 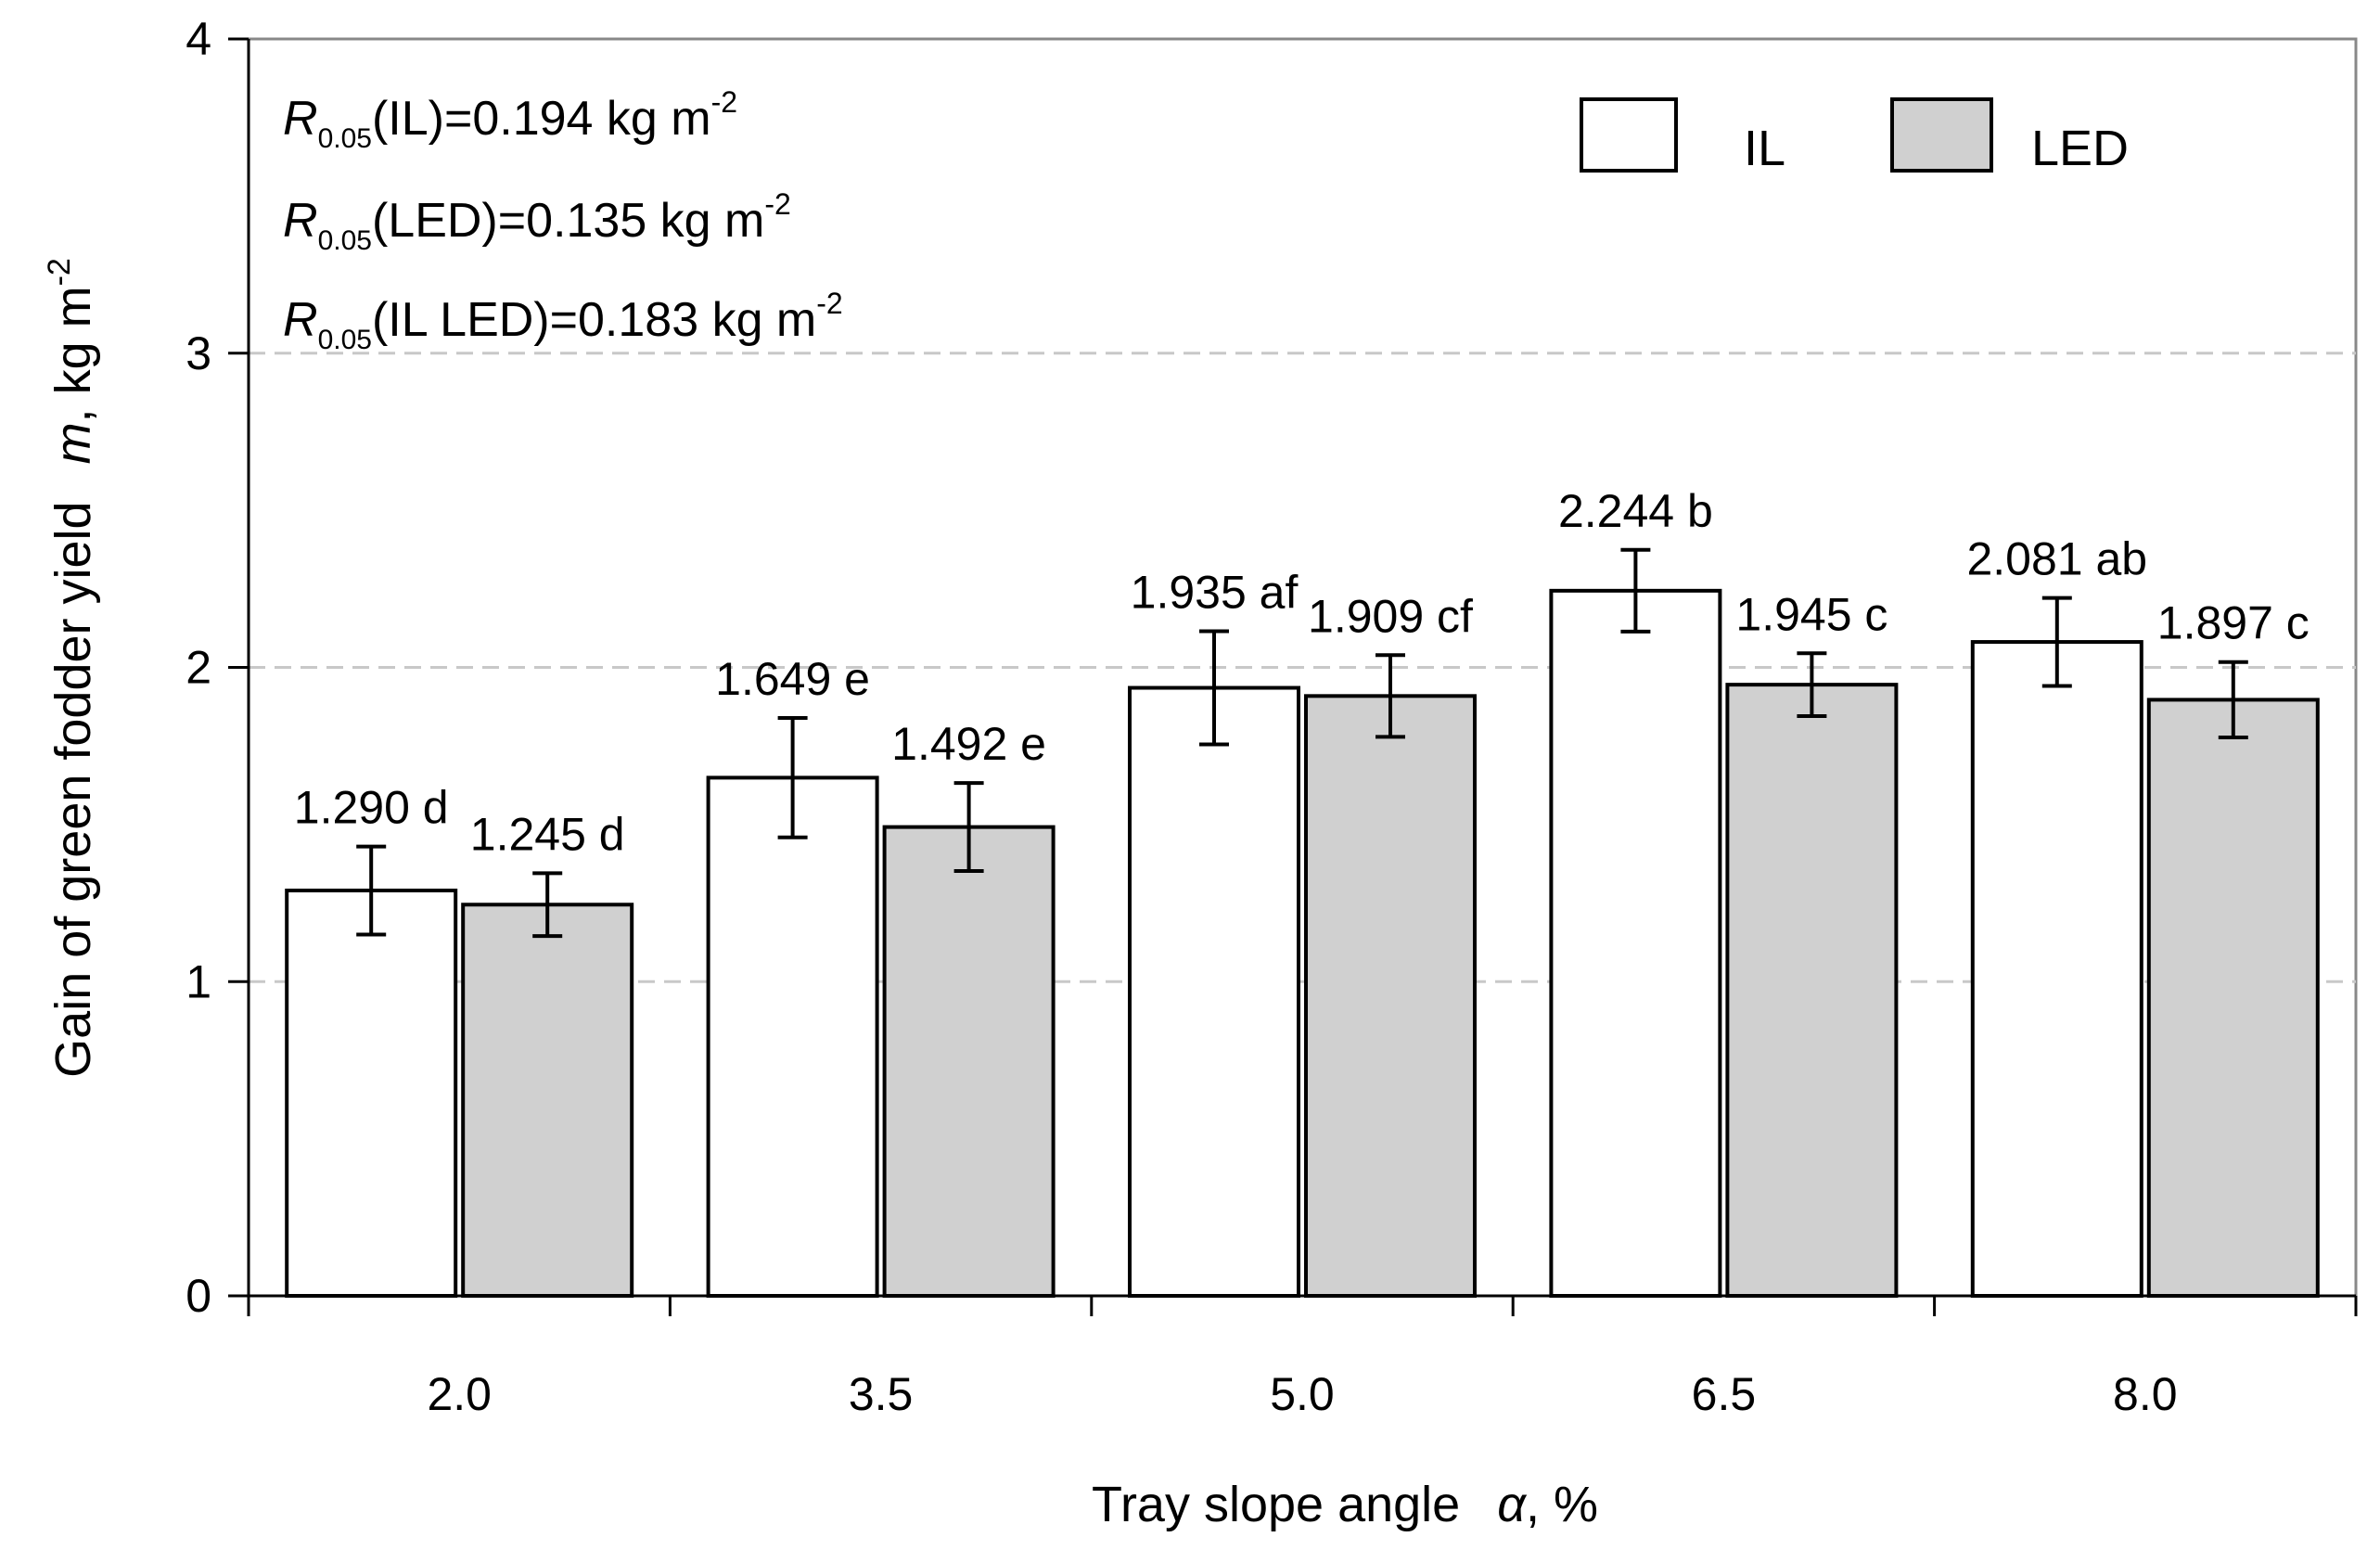 What do you see at coordinates (1941, 135) in the screenshot?
I see `legend-swatch-led` at bounding box center [1941, 135].